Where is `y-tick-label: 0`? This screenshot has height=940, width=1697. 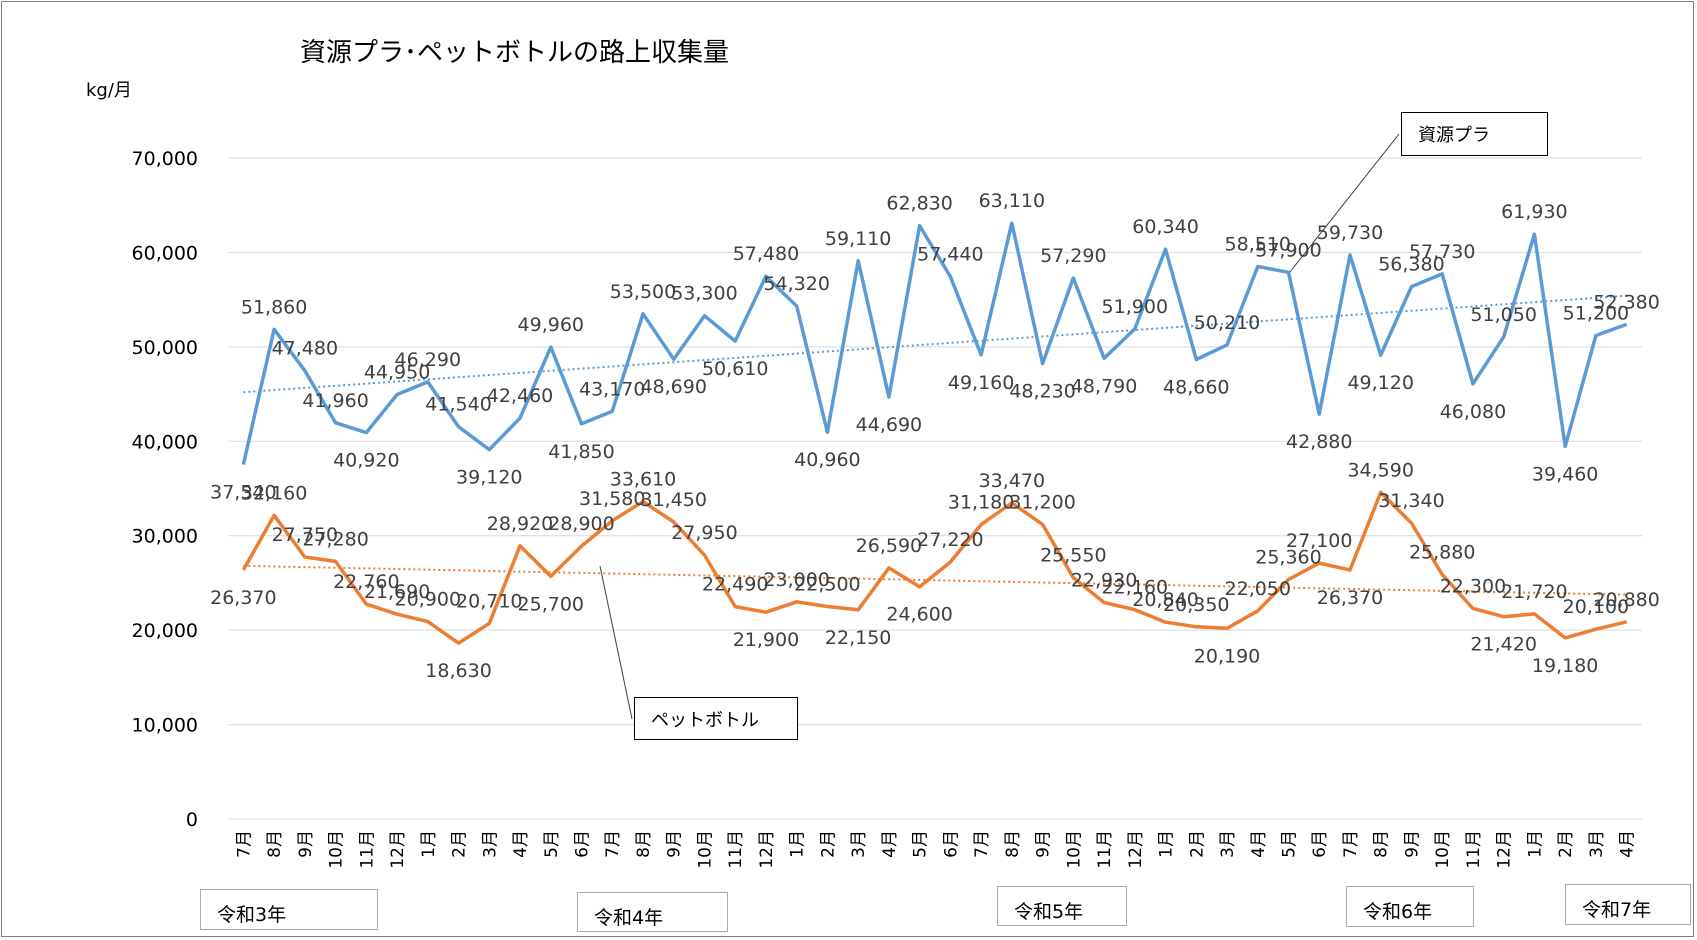
y-tick-label: 0 is located at coordinates (192, 820).